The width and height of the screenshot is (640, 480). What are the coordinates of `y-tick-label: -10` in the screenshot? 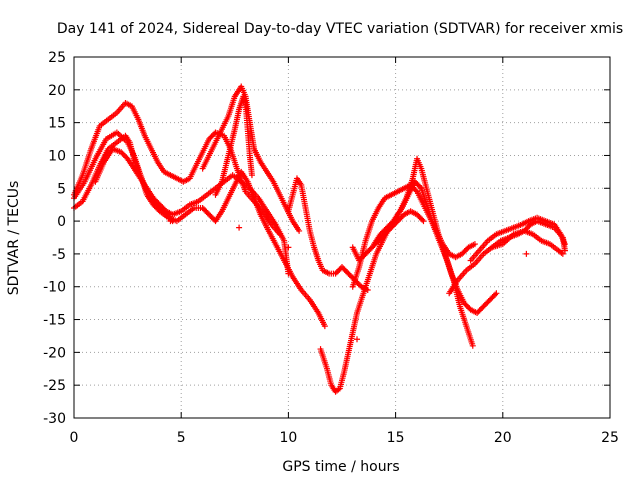 It's located at (54, 288).